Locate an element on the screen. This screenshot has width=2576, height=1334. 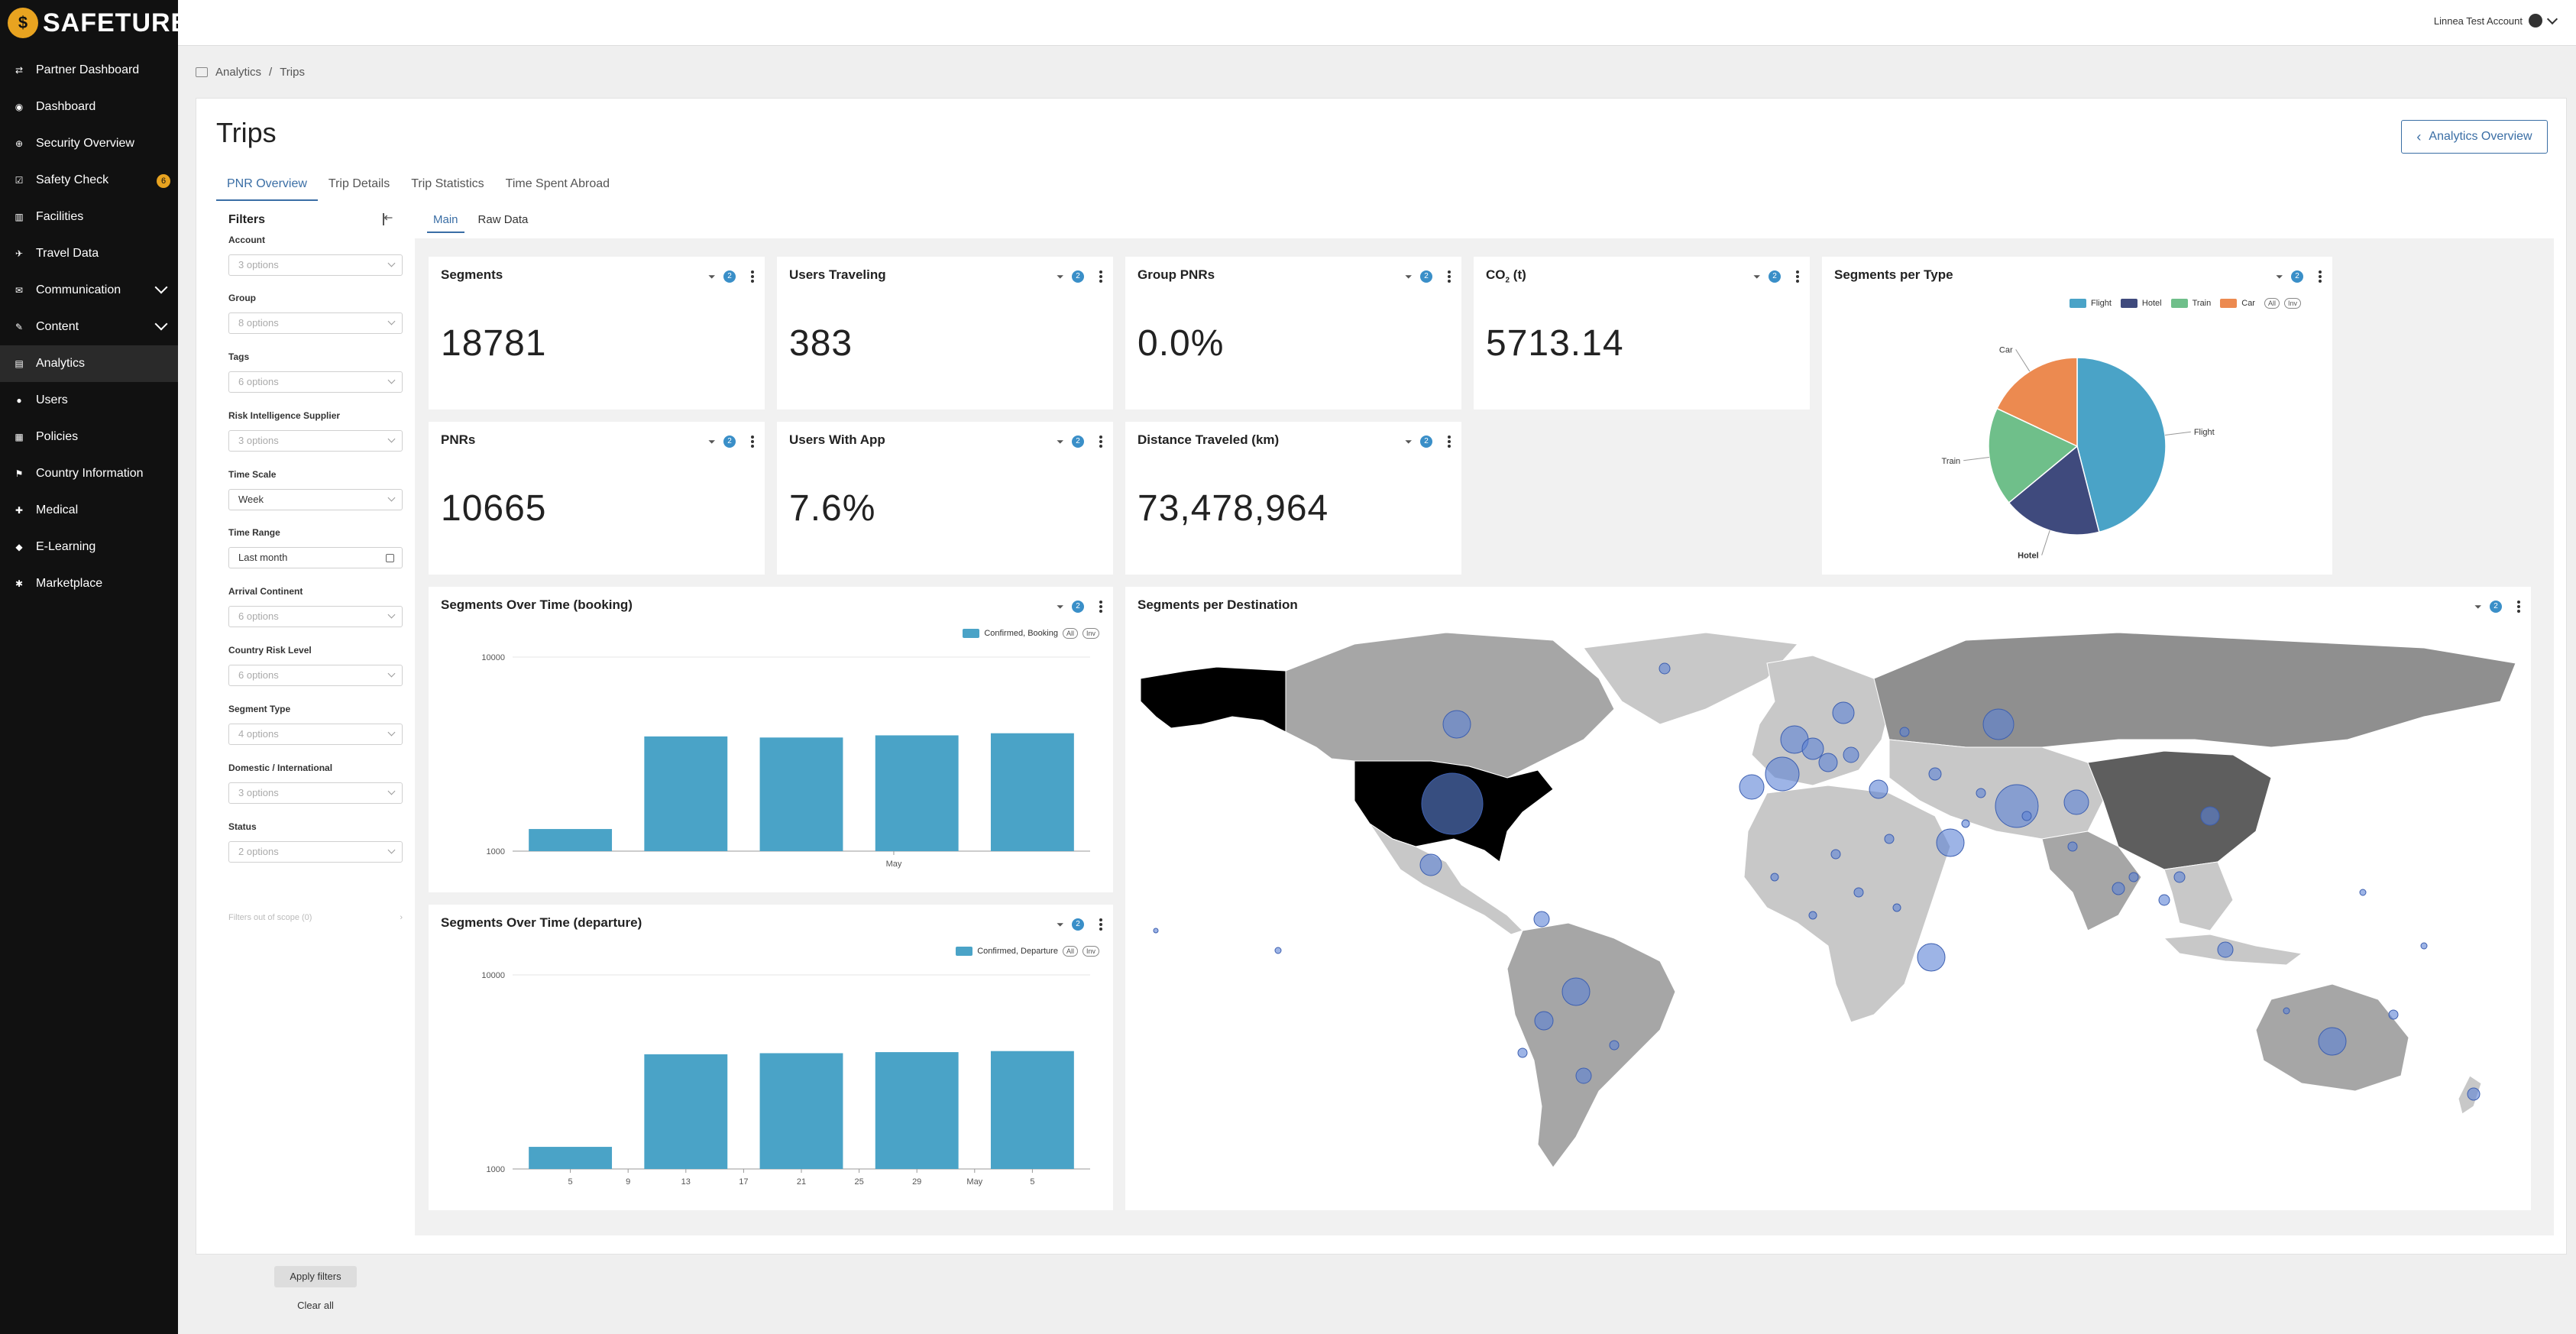
legend-label: Train is located at coordinates (2202, 303).